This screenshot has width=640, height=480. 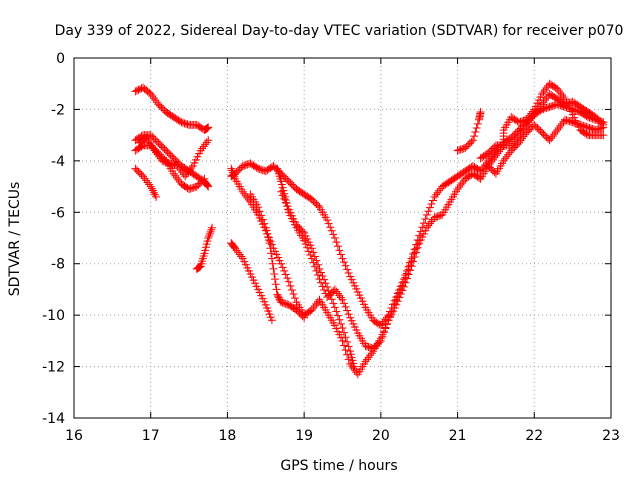 What do you see at coordinates (228, 436) in the screenshot?
I see `x-tick-label: 18` at bounding box center [228, 436].